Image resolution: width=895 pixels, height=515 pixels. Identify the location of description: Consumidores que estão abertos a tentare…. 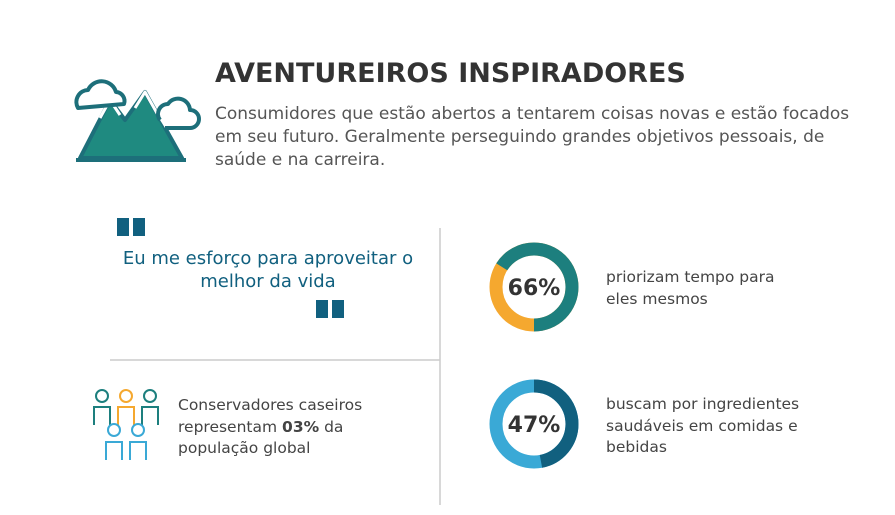
(532, 137).